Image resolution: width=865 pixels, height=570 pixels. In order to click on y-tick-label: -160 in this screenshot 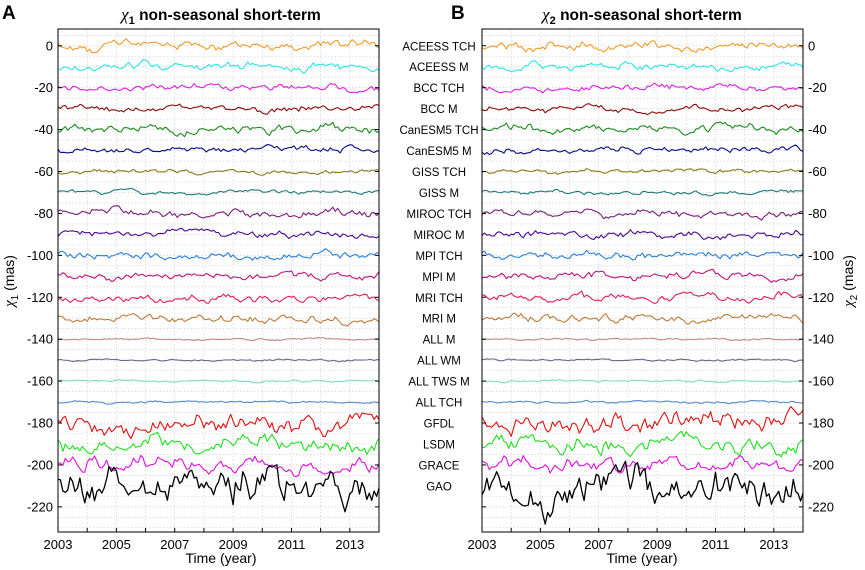, I will do `click(821, 381)`.